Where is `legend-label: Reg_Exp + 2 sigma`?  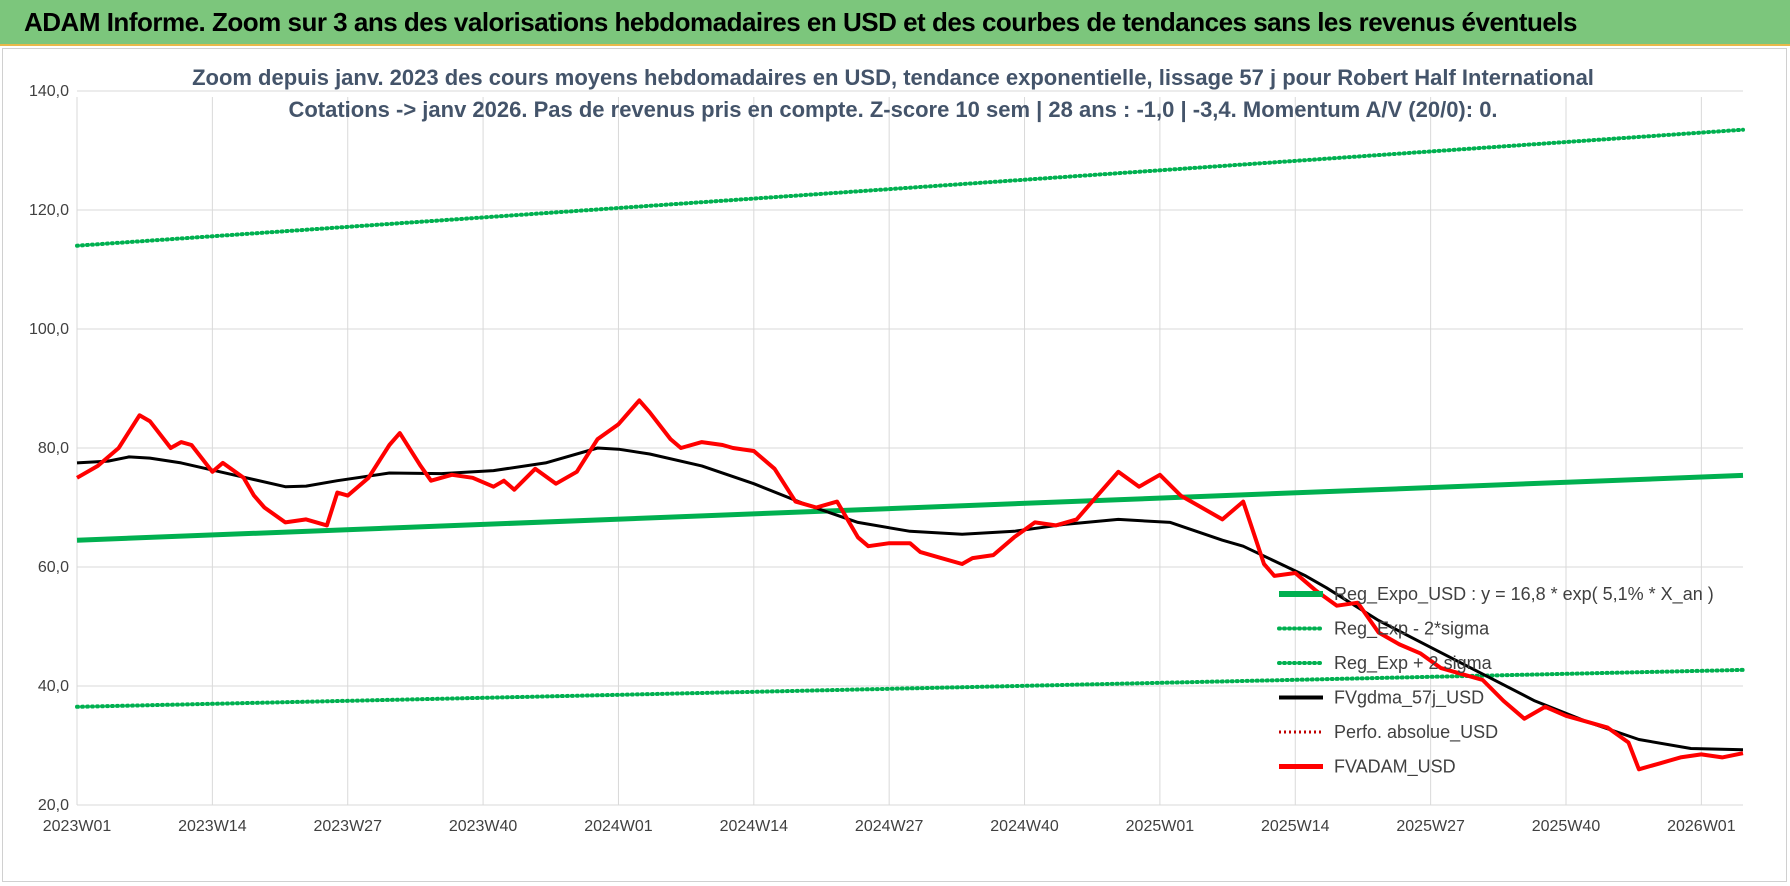 legend-label: Reg_Exp + 2 sigma is located at coordinates (1413, 663).